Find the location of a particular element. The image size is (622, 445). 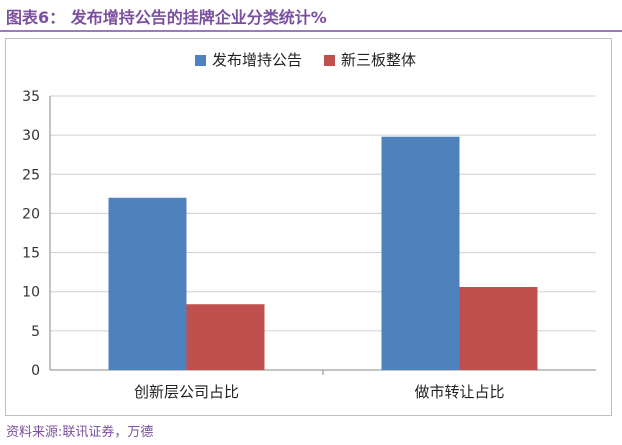

legend-label: 发布增持公告 is located at coordinates (257, 60).